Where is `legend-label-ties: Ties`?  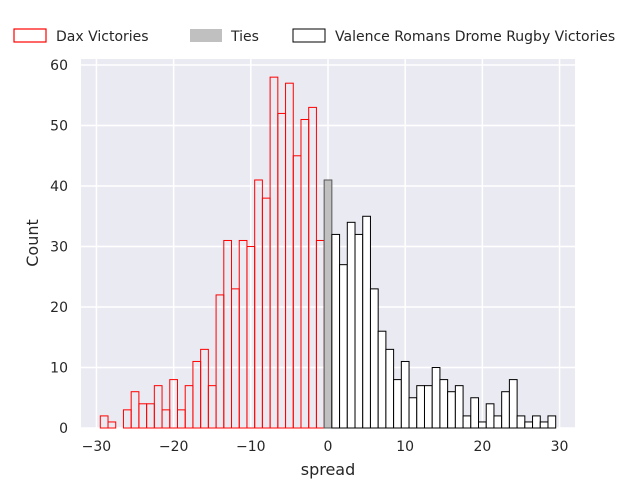 legend-label-ties: Ties is located at coordinates (244, 37).